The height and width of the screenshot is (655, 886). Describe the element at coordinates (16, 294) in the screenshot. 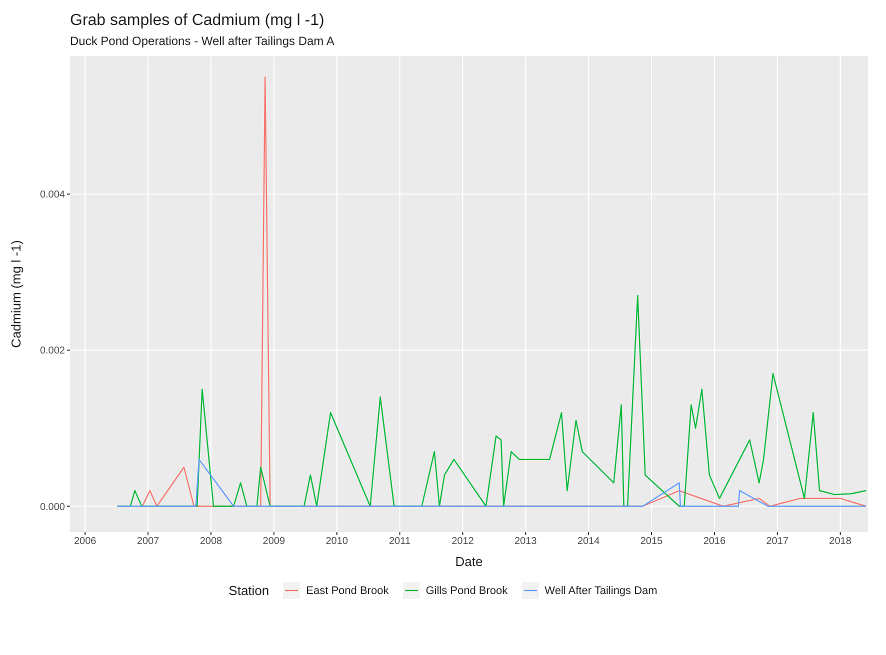

I see `y-axis-title: Cadmium (mg l -1)` at that location.